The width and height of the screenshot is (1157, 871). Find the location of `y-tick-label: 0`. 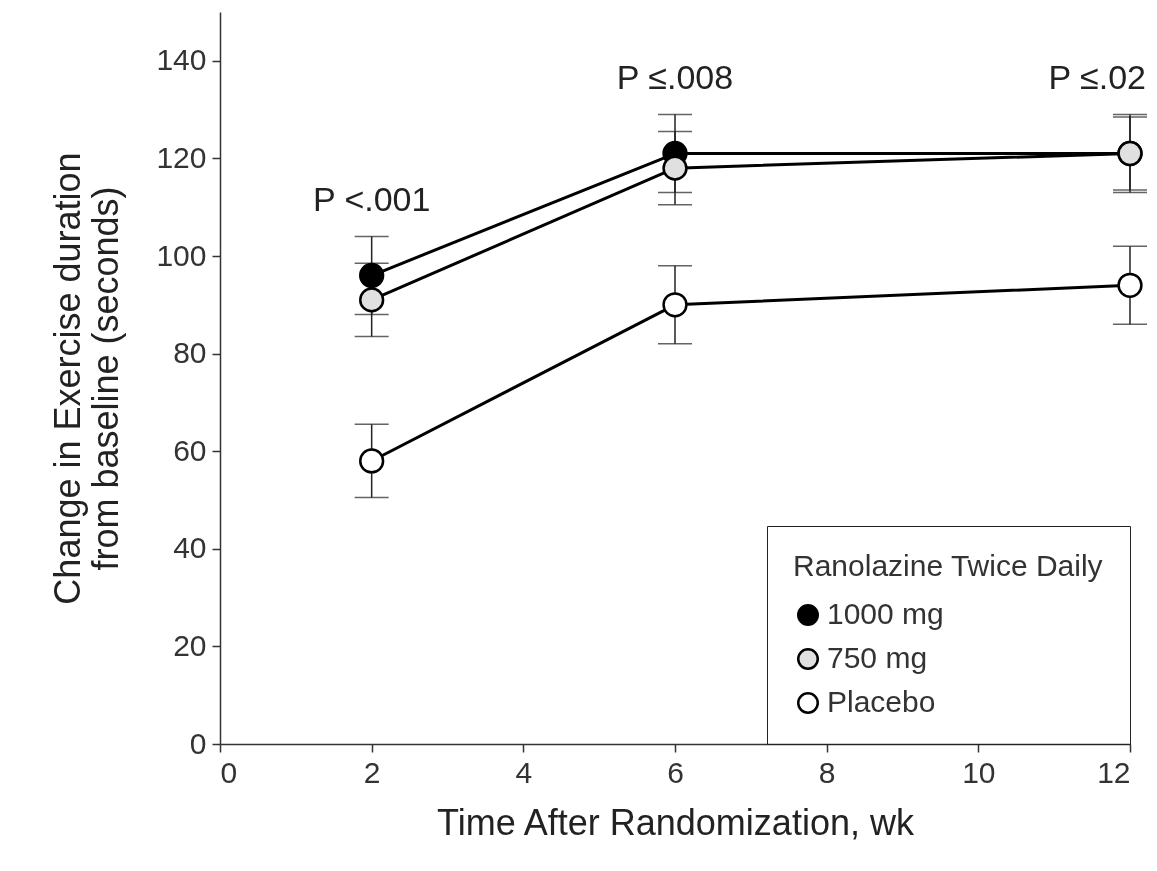

y-tick-label: 0 is located at coordinates (198, 743).